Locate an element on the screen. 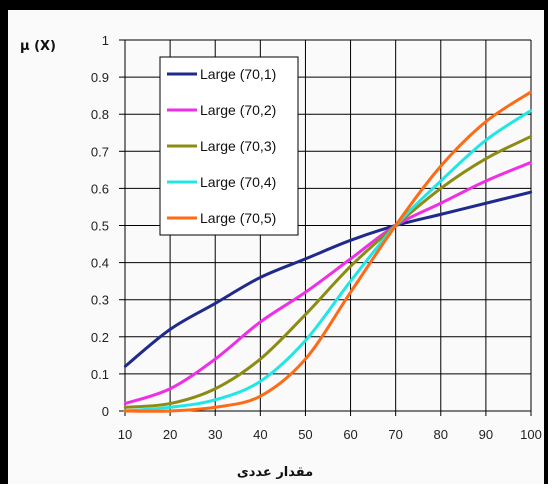 The width and height of the screenshot is (560, 492). x-tick-label: 60 is located at coordinates (350, 434).